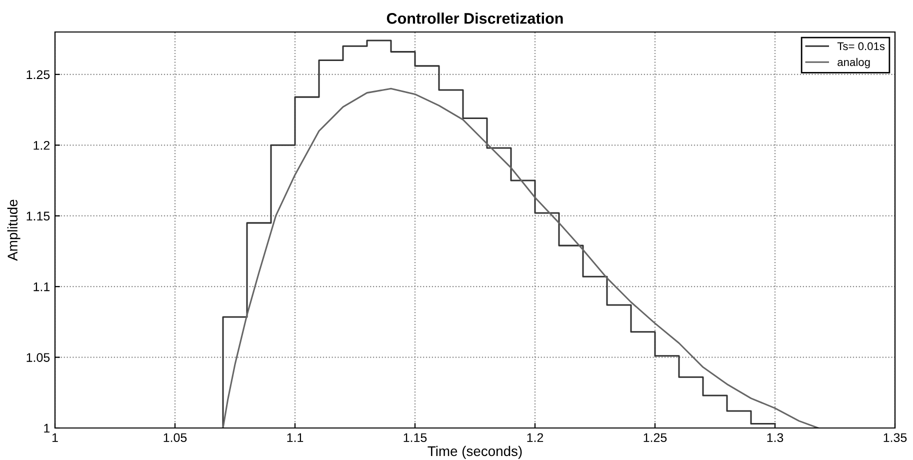  Describe the element at coordinates (415, 437) in the screenshot. I see `x-tick-label: 1.15` at that location.